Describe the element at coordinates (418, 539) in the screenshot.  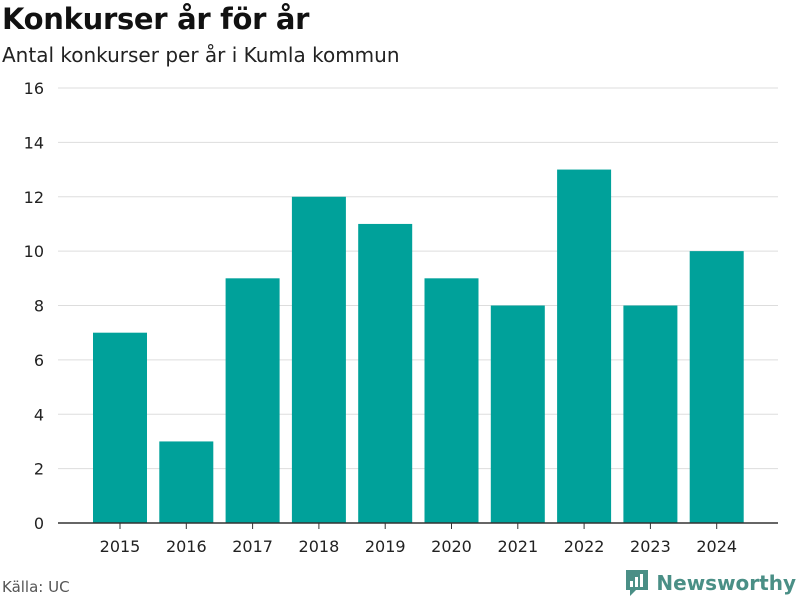
I see `x-tick-labels: 2015 2016 2017 2018 2019 2020 2021 2022 2023 2024` at that location.